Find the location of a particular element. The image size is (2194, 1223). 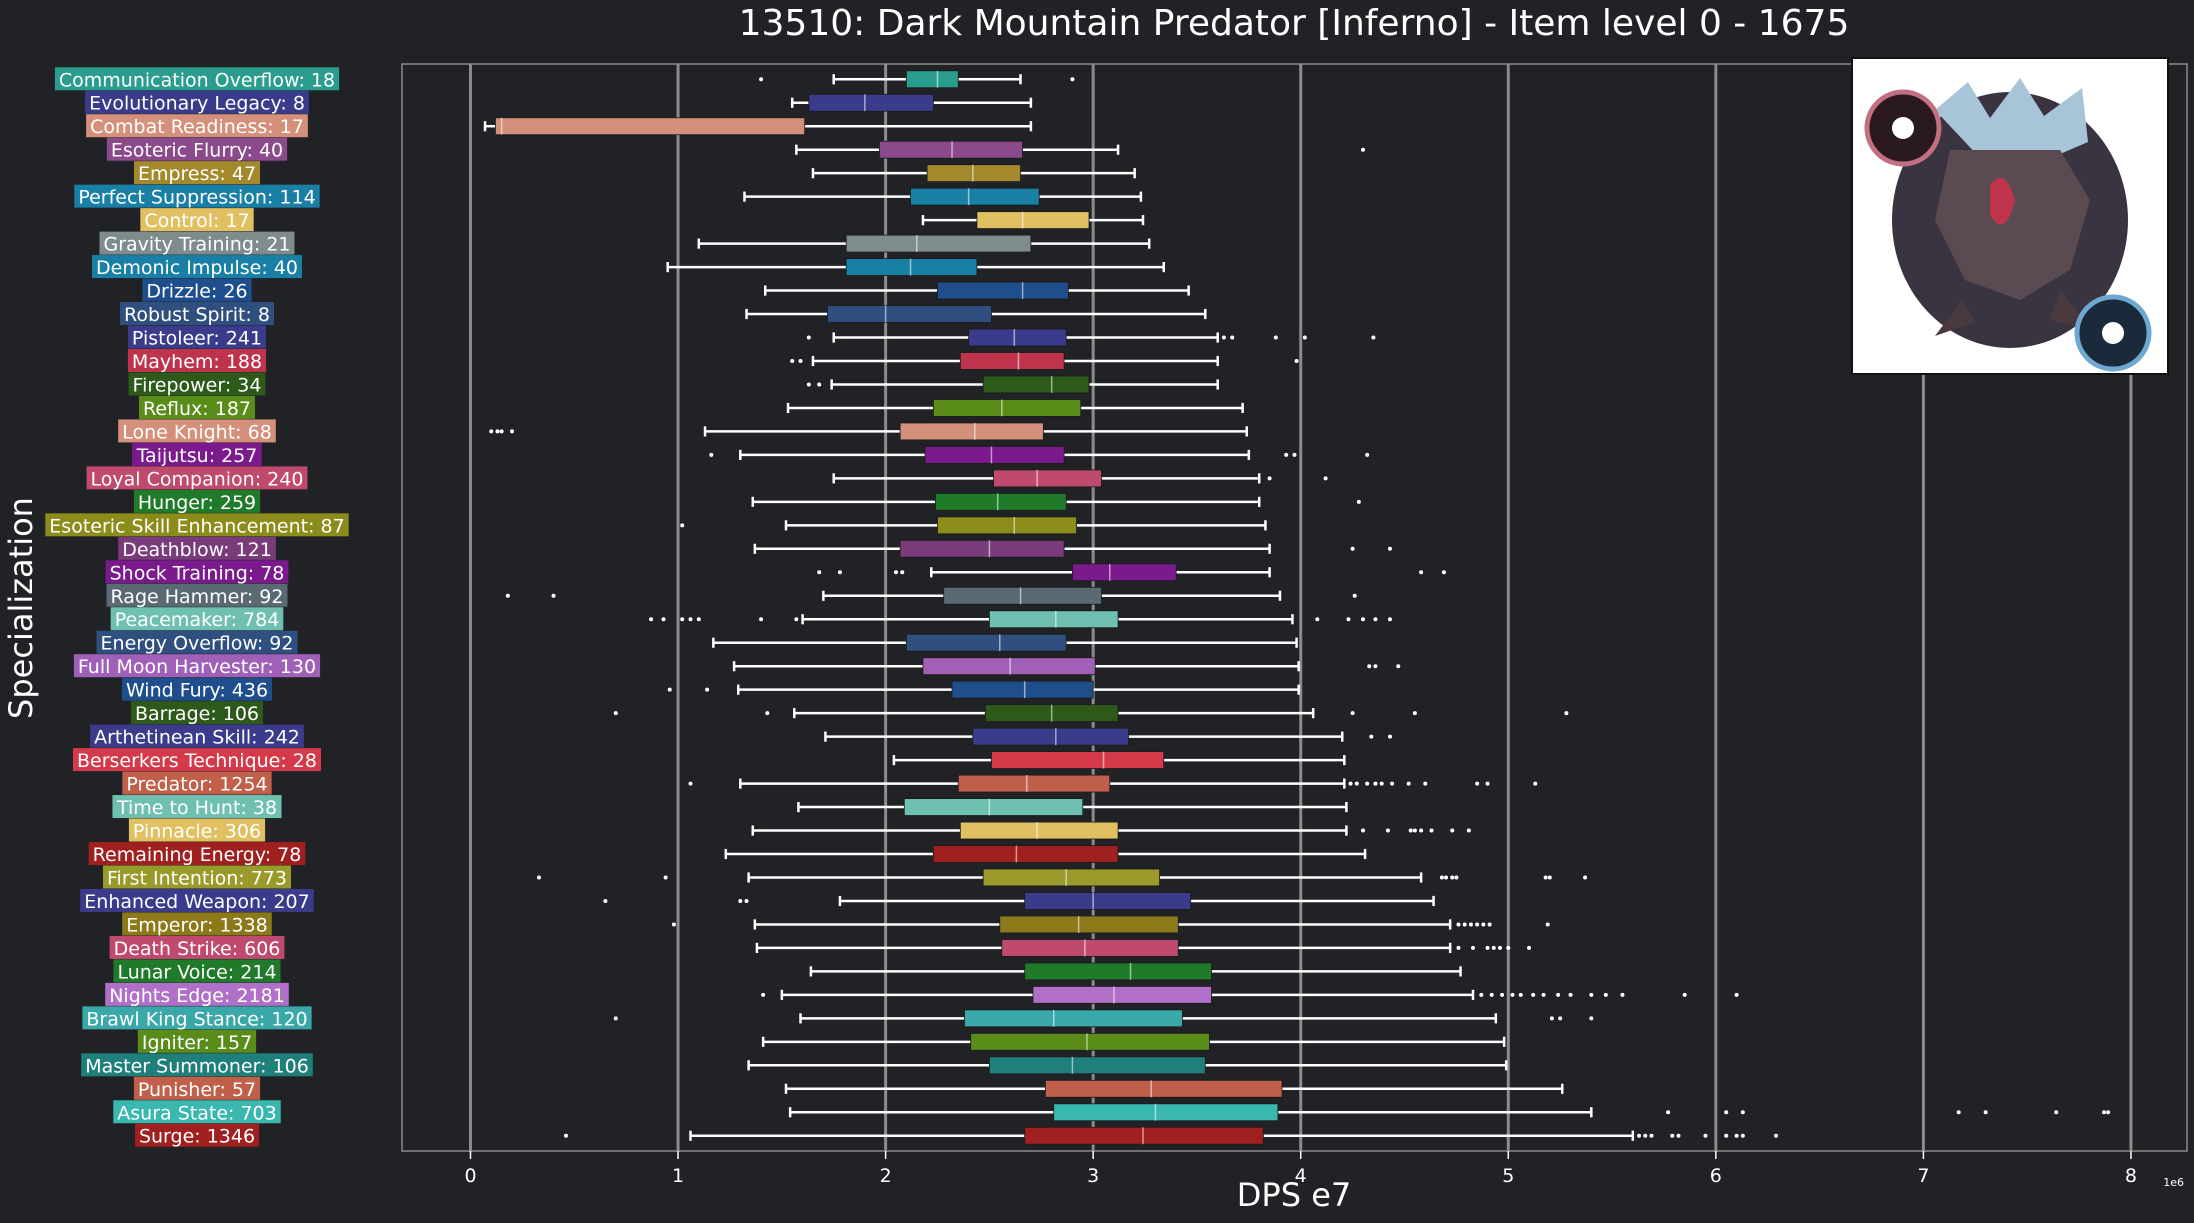

y-tick-label: Wind Fury: 436 is located at coordinates (197, 691).